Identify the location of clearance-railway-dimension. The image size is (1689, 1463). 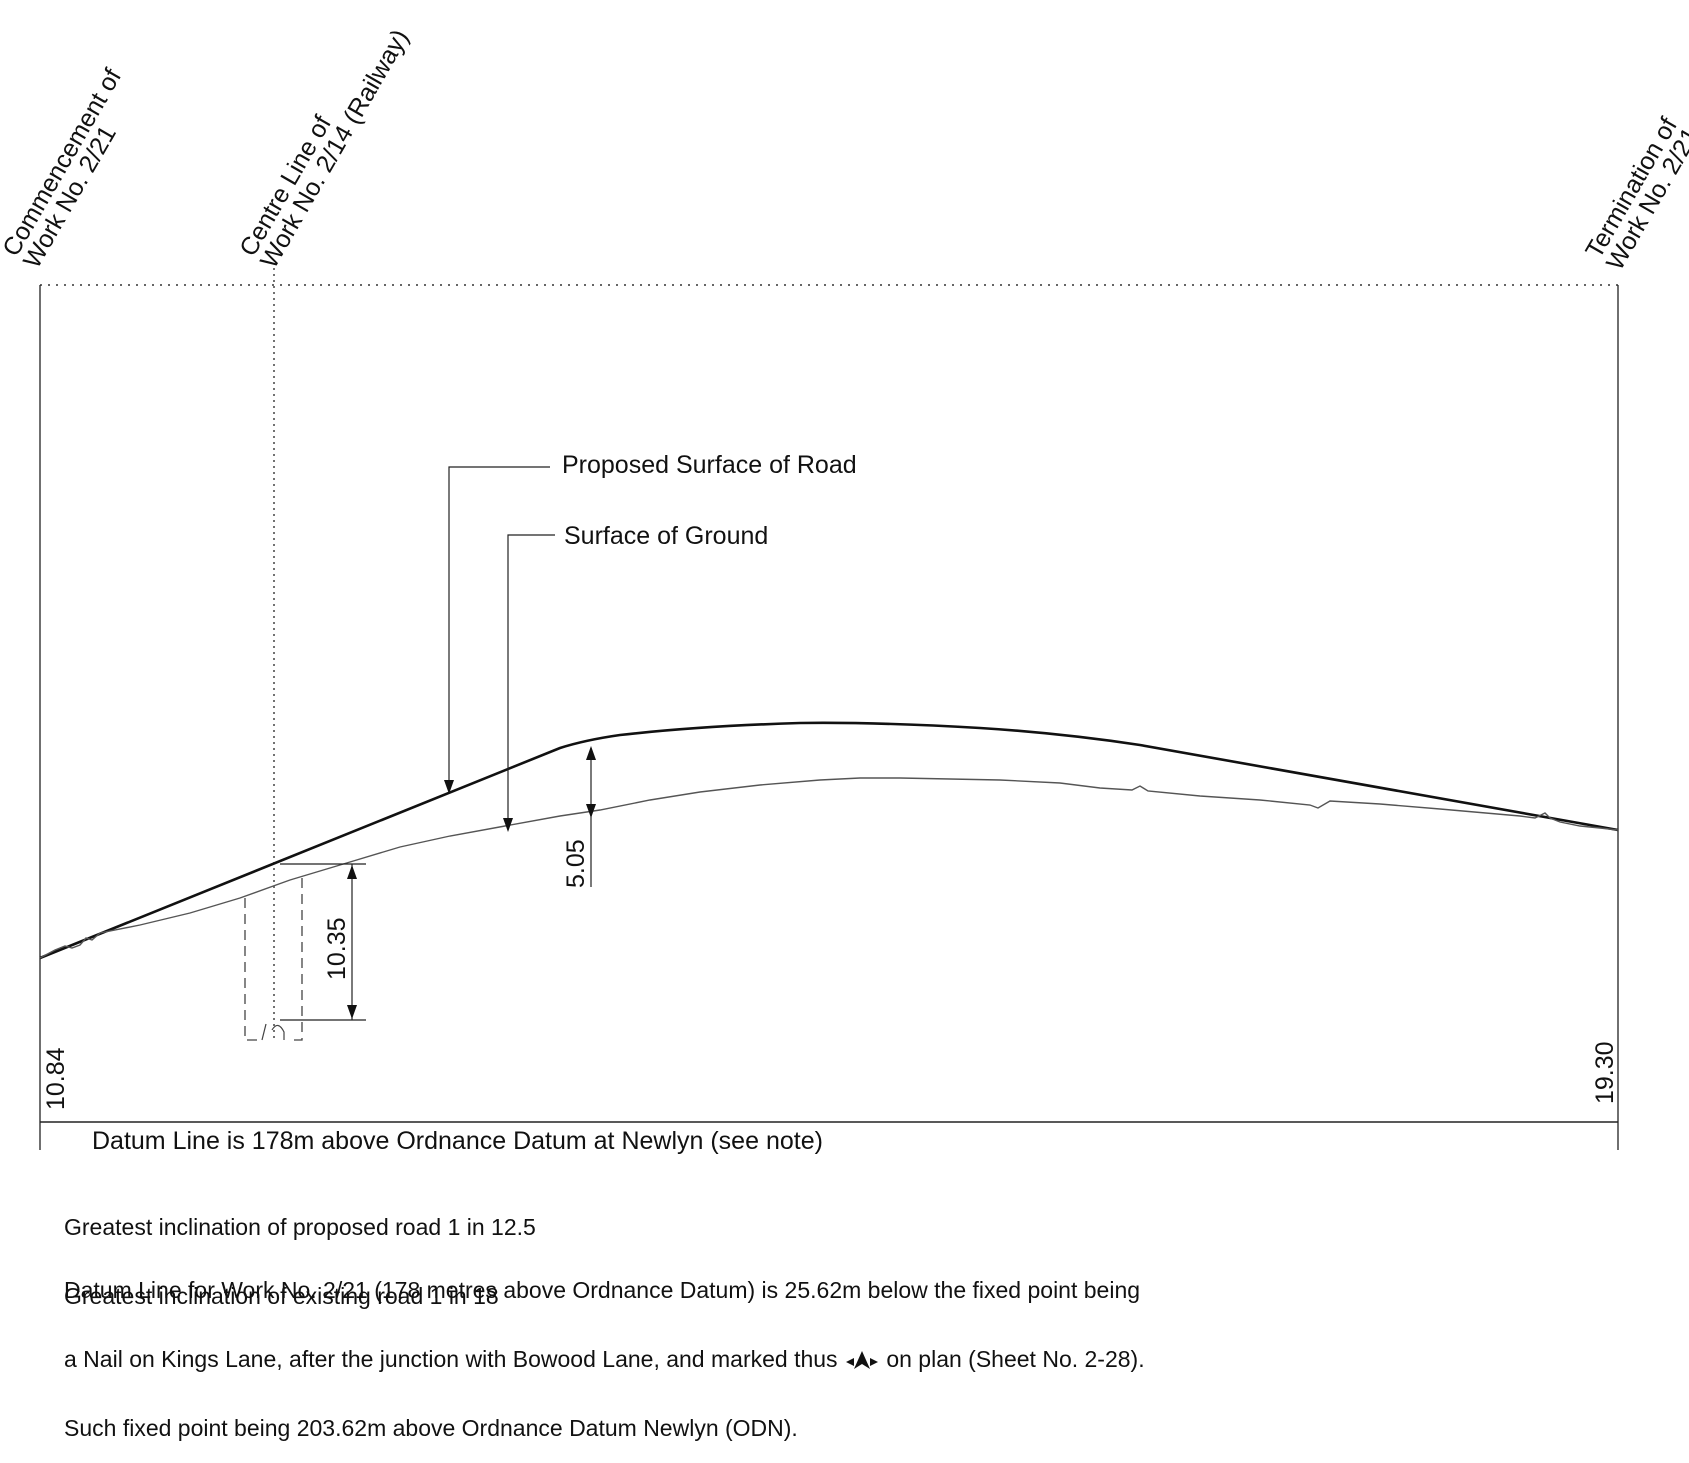
(323, 942).